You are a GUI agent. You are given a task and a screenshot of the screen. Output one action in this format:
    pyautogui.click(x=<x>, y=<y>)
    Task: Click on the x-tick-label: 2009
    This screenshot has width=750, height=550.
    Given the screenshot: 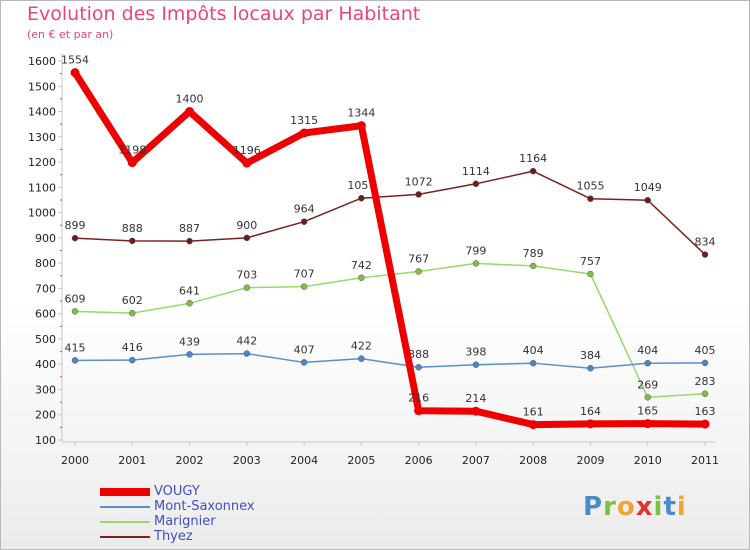 What is the action you would take?
    pyautogui.click(x=590, y=460)
    